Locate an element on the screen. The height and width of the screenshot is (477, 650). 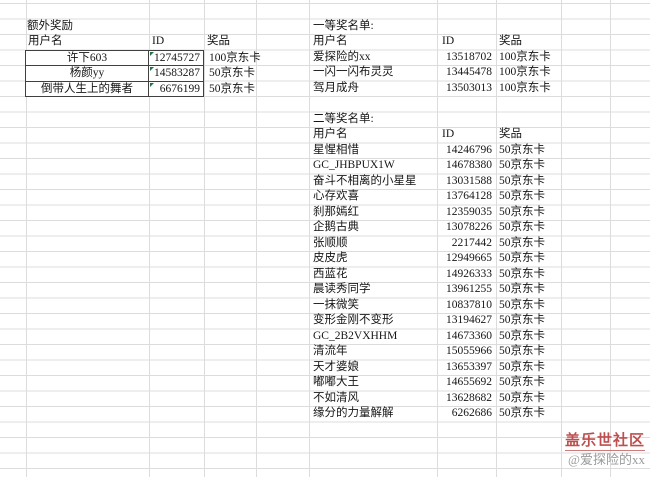
id-cell: 13518702 is located at coordinates (469, 56).